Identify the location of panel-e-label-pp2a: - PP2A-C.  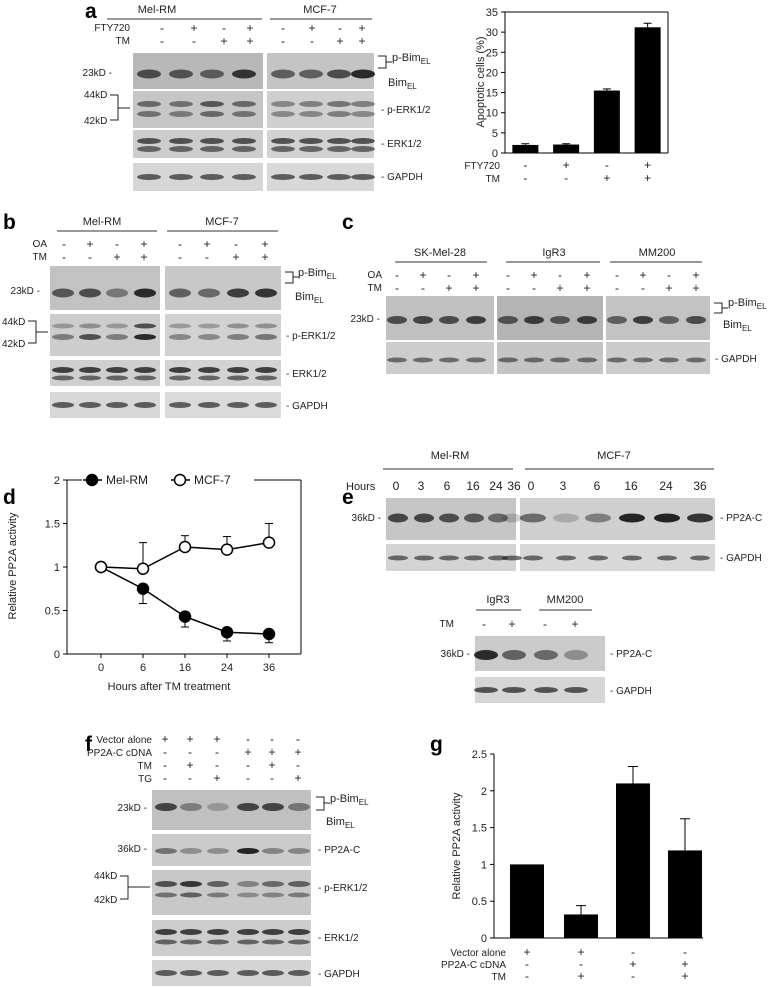
(741, 518).